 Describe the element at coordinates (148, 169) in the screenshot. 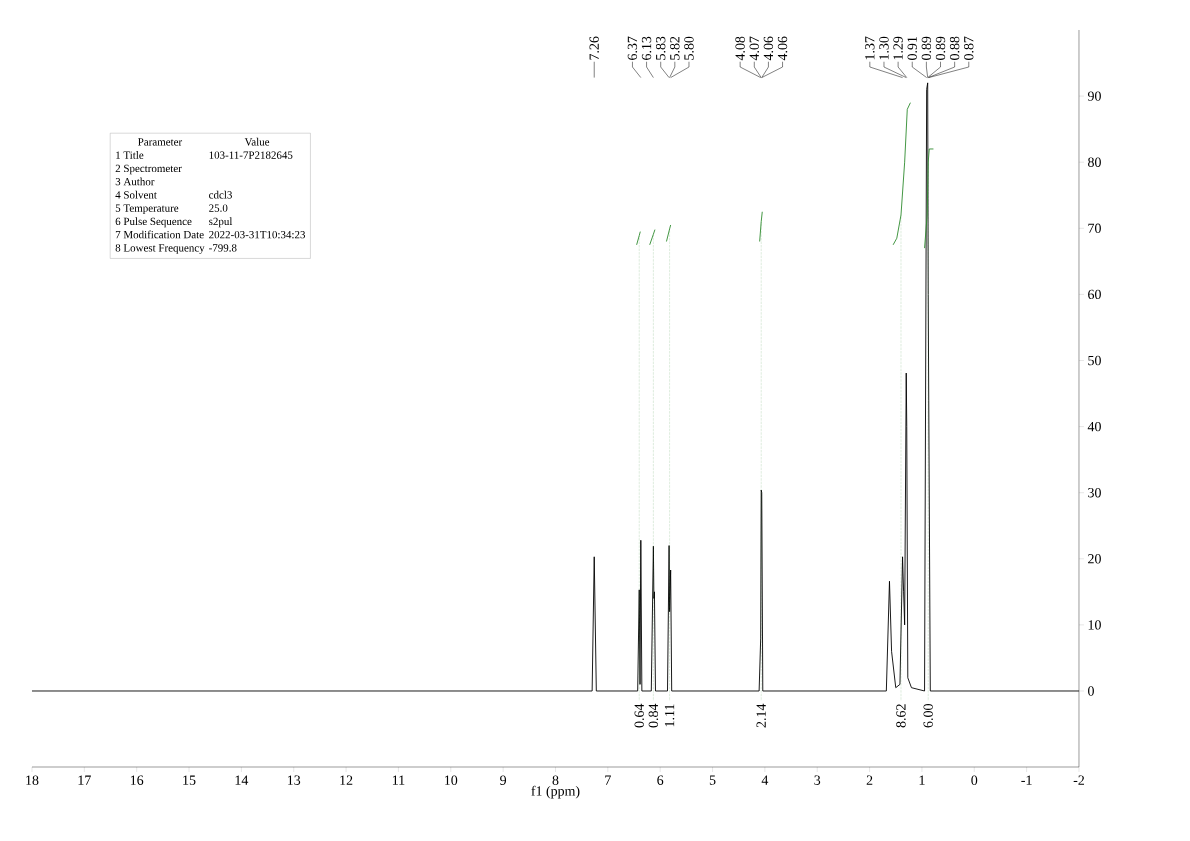

I see `category-label: 2 Spectrometer` at that location.